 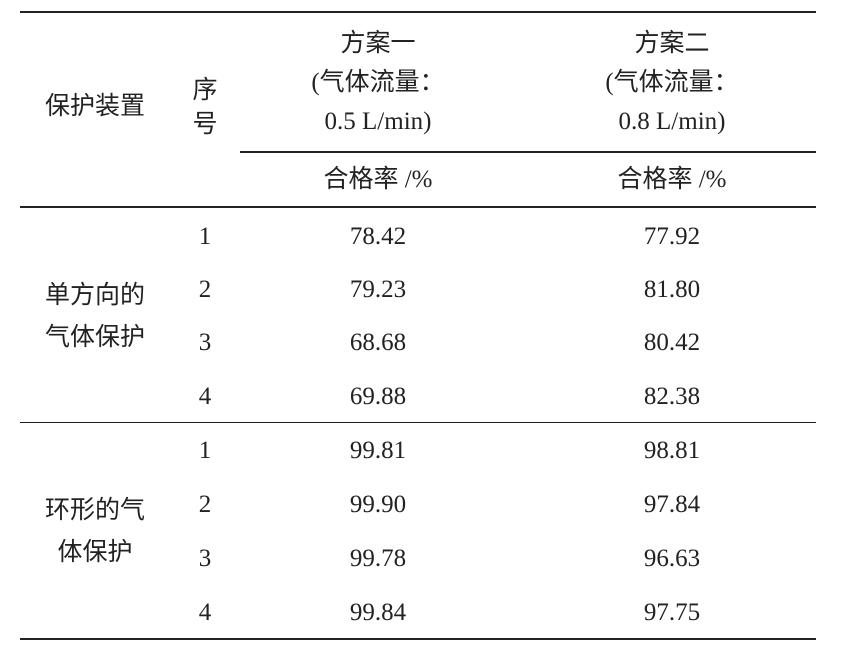 What do you see at coordinates (672, 121) in the screenshot?
I see `scheme-header: 0.8 L/min)` at bounding box center [672, 121].